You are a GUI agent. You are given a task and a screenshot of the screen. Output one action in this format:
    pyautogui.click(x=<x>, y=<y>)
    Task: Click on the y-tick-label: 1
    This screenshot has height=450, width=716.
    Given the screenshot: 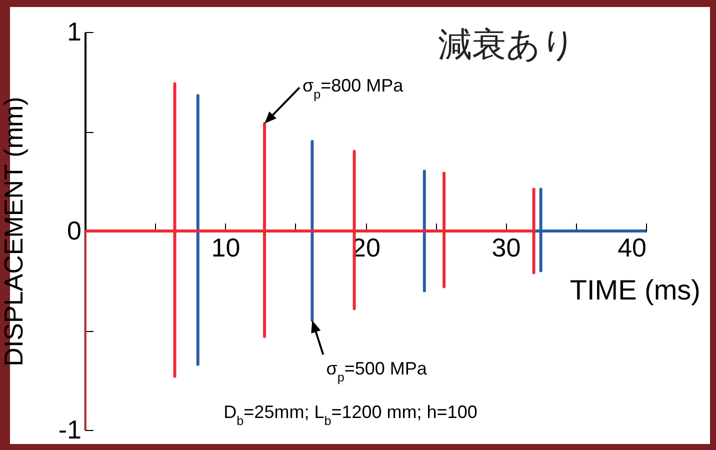 What is the action you would take?
    pyautogui.click(x=74, y=31)
    